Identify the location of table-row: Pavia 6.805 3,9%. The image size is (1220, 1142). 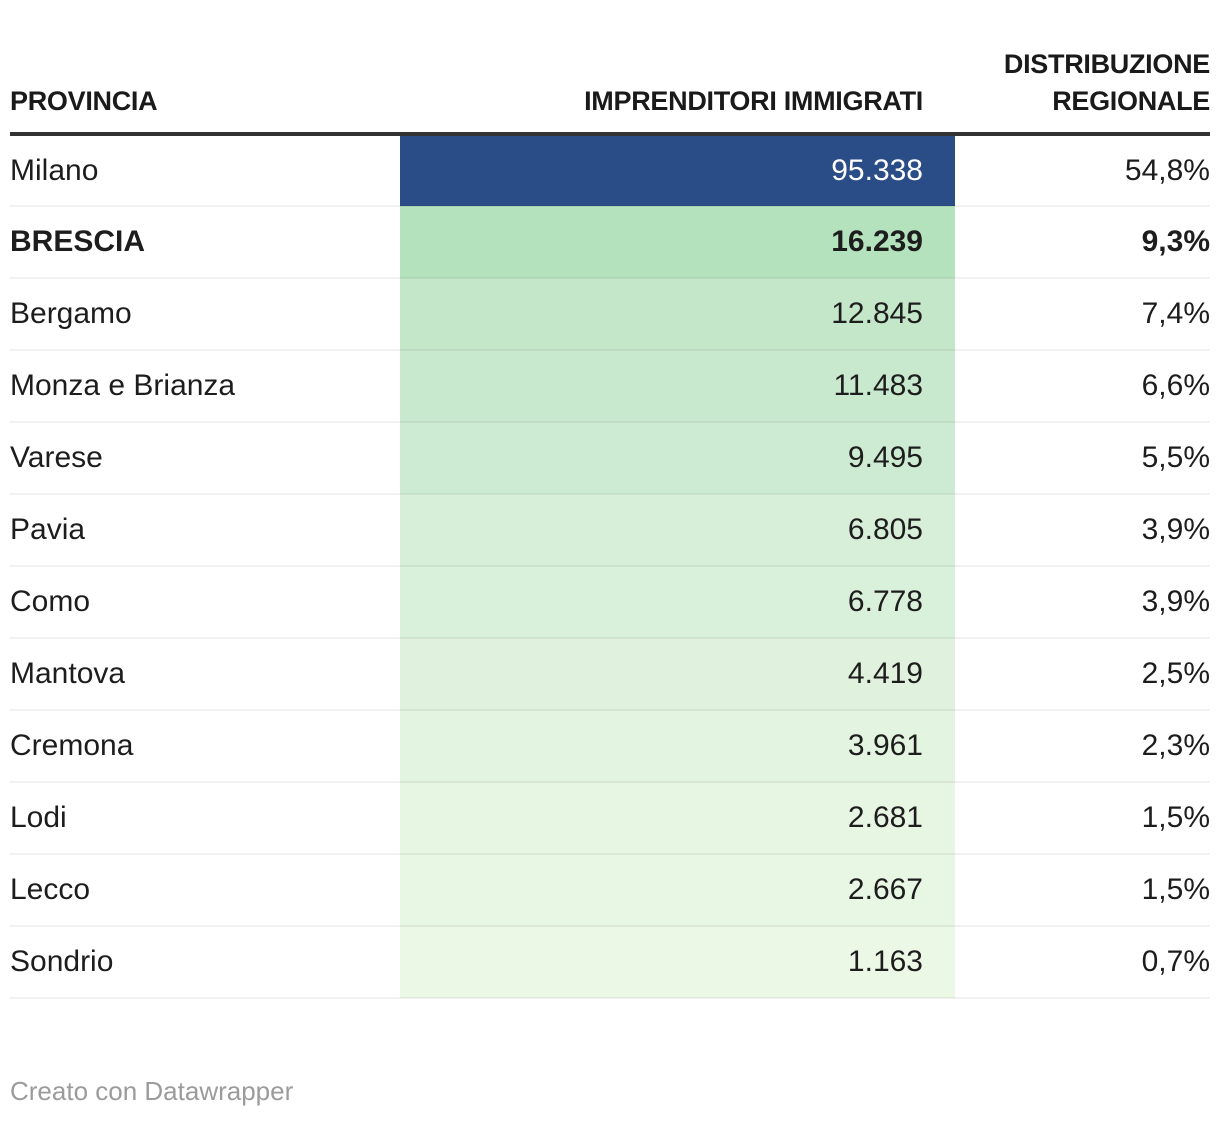
(610, 529).